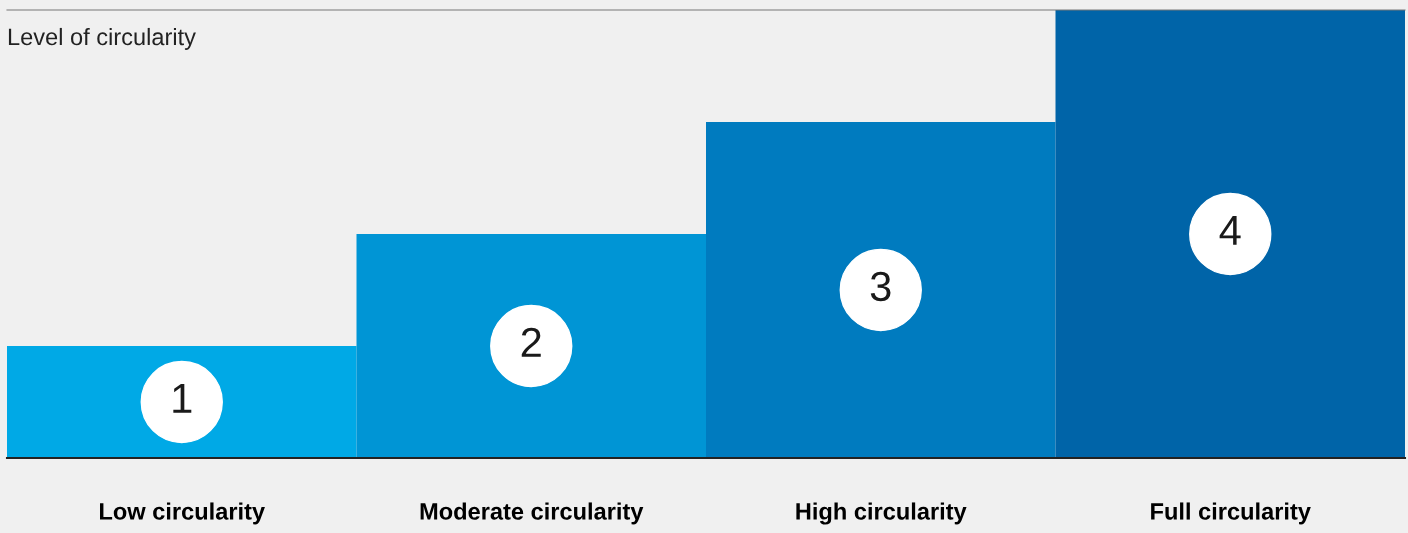 Image resolution: width=1408 pixels, height=533 pixels. What do you see at coordinates (881, 513) in the screenshot?
I see `x-tick-label: High circularity` at bounding box center [881, 513].